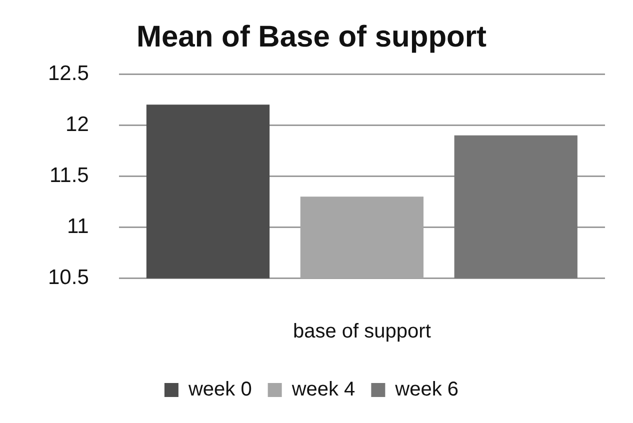  What do you see at coordinates (362, 331) in the screenshot?
I see `x-axis-title: base of support` at bounding box center [362, 331].